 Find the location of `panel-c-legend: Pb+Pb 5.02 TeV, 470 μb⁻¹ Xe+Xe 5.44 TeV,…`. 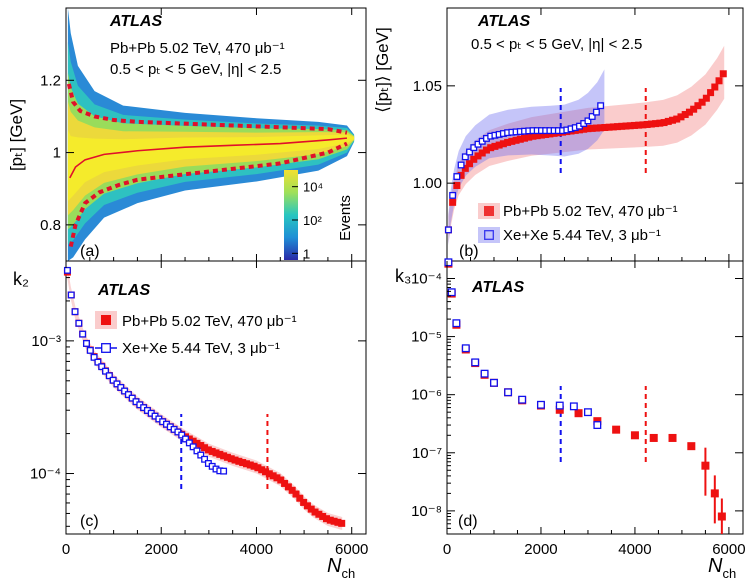

panel-c-legend: Pb+Pb 5.02 TeV, 470 μb⁻¹ Xe+Xe 5.44 TeV,… is located at coordinates (196, 334).